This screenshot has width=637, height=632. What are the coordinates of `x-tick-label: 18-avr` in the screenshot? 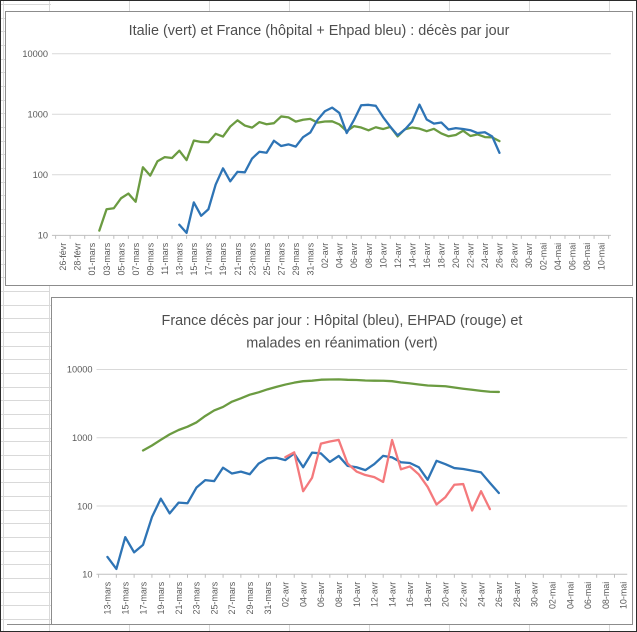 It's located at (428, 594).